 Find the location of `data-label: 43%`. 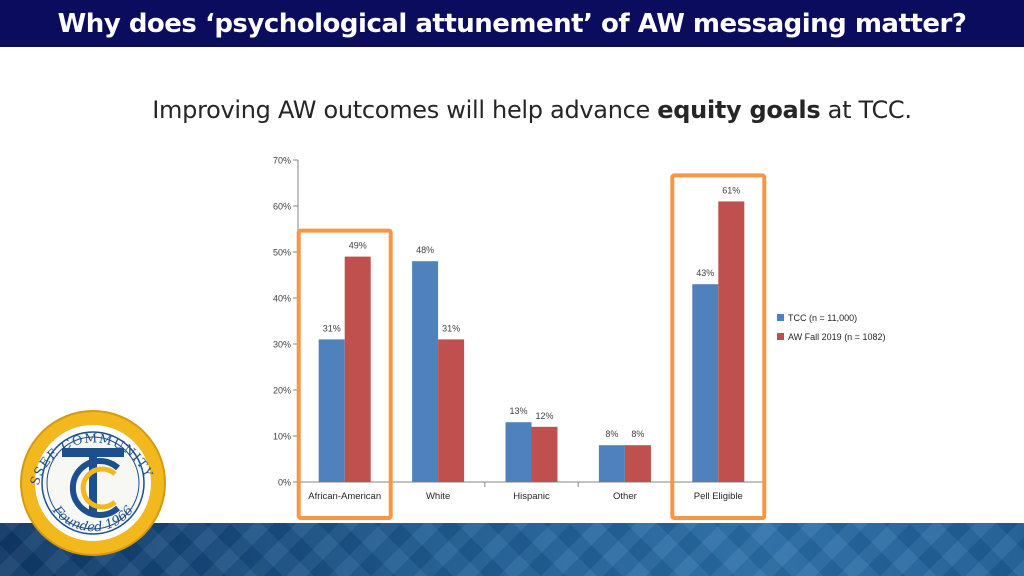

data-label: 43% is located at coordinates (705, 273).